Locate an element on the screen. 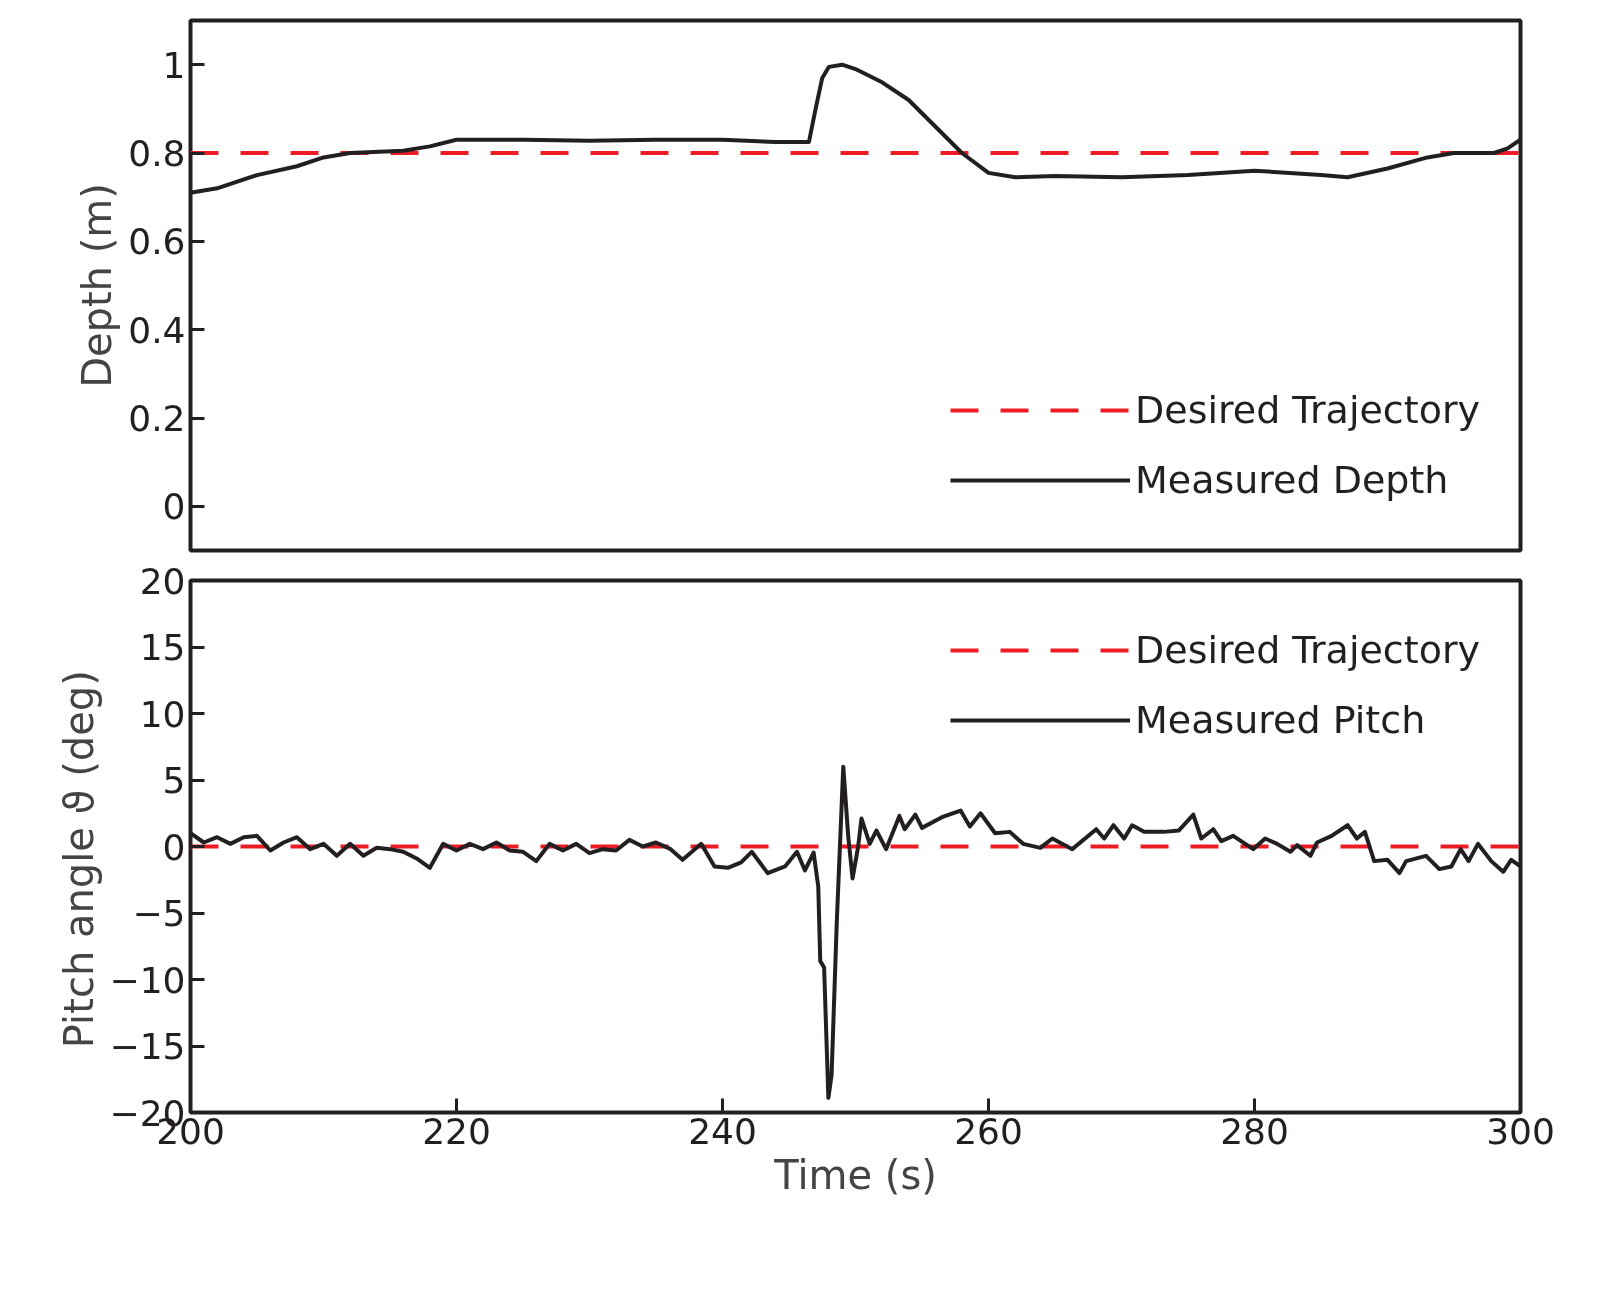 This screenshot has height=1297, width=1606. y-tick-label: 0.2 is located at coordinates (157, 418).